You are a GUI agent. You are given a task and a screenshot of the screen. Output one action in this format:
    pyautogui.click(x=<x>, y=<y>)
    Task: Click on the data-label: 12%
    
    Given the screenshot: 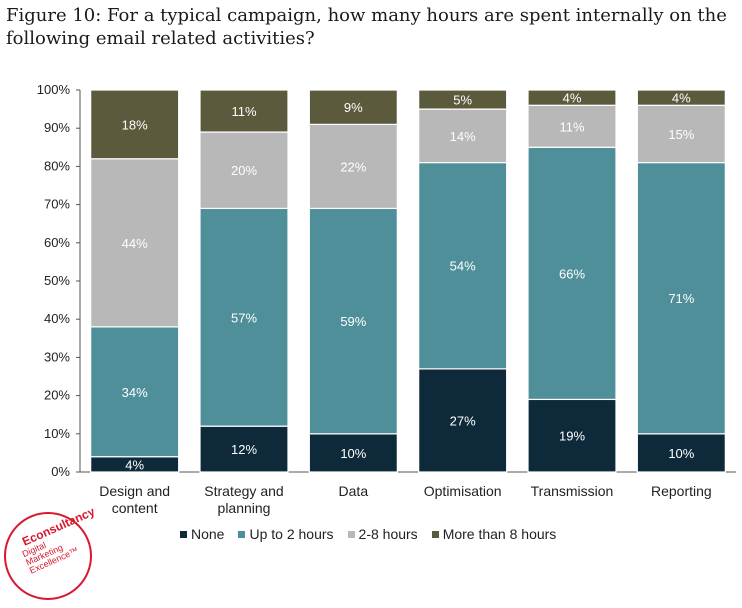 What is the action you would take?
    pyautogui.click(x=244, y=449)
    